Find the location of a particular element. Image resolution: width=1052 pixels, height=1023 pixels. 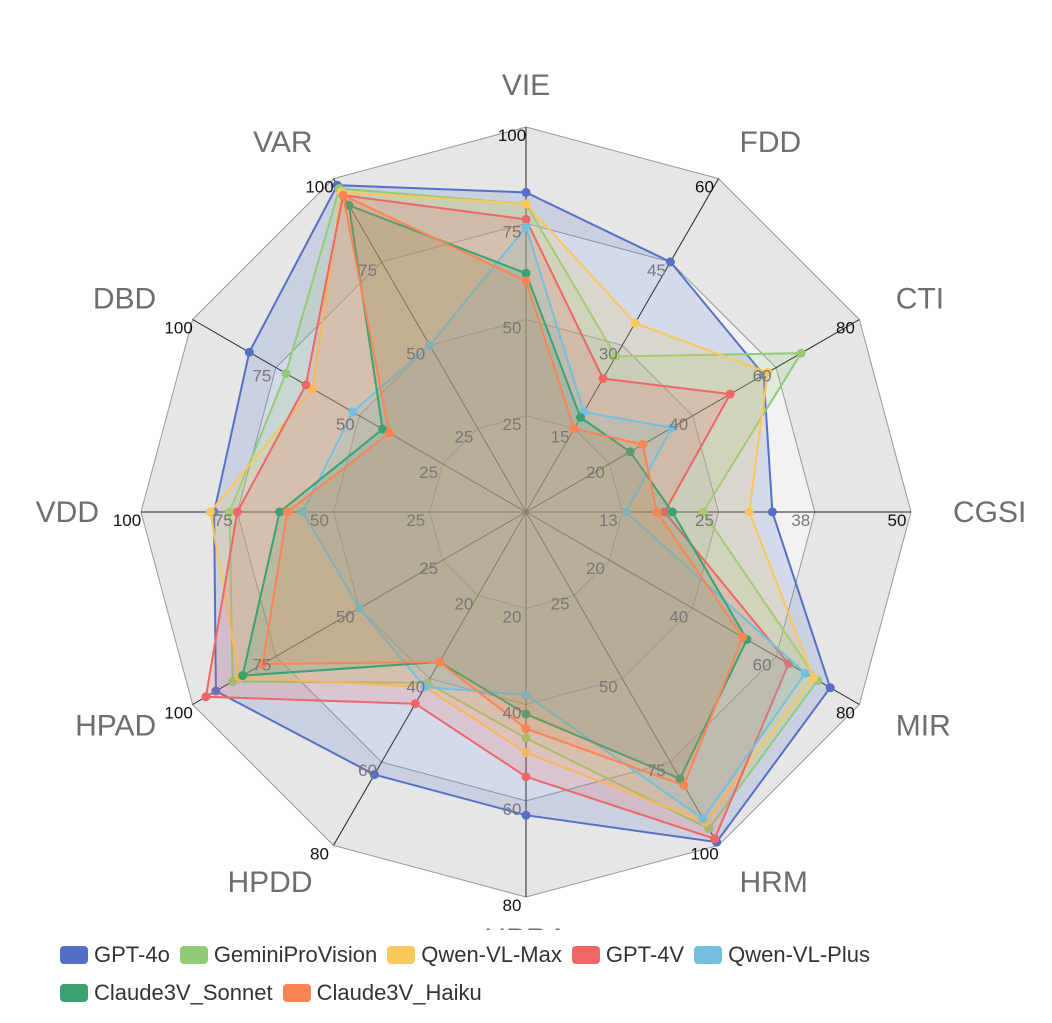

axis-label-fdd: FDD is located at coordinates (771, 142).